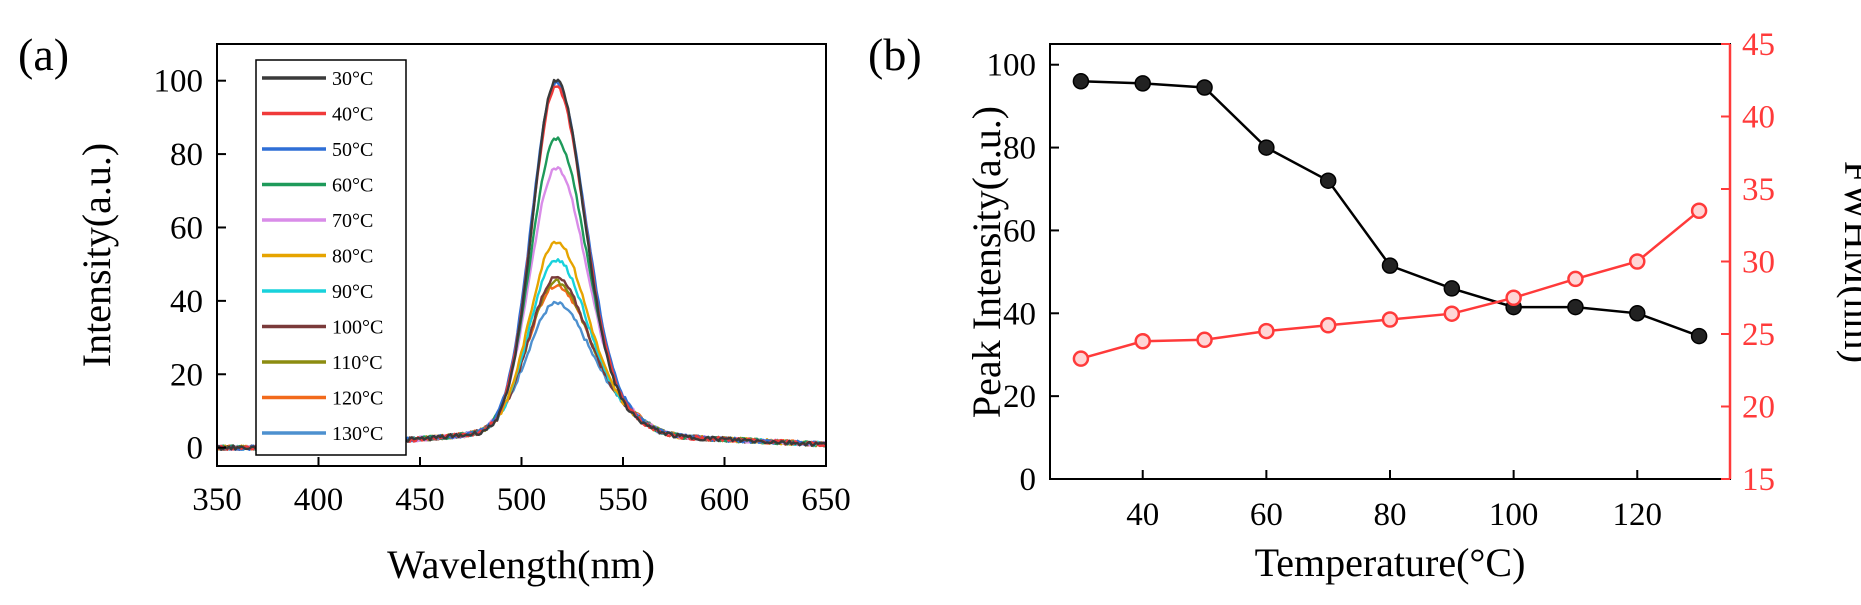 The width and height of the screenshot is (1861, 605). What do you see at coordinates (1390, 562) in the screenshot?
I see `chart-b-x-axis-title: Temperature(°C)` at bounding box center [1390, 562].